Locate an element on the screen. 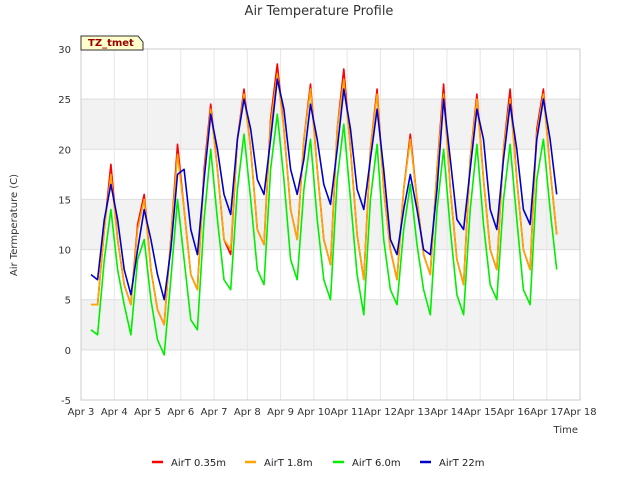  chart-title: Air Temperature Profile is located at coordinates (319, 11).